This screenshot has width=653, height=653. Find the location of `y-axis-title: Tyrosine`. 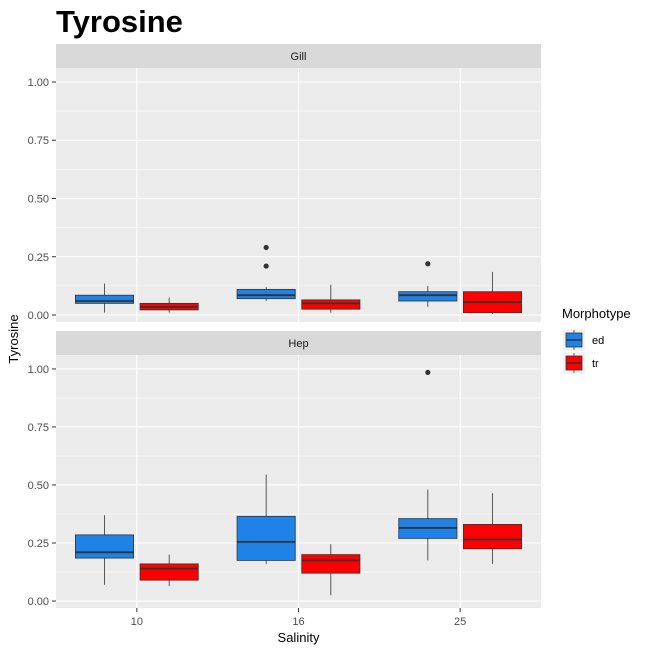

y-axis-title: Tyrosine is located at coordinates (13, 338).